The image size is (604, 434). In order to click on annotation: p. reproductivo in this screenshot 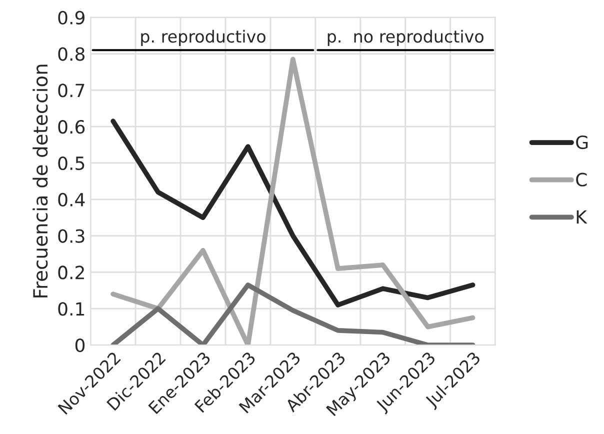, I will do `click(203, 38)`.